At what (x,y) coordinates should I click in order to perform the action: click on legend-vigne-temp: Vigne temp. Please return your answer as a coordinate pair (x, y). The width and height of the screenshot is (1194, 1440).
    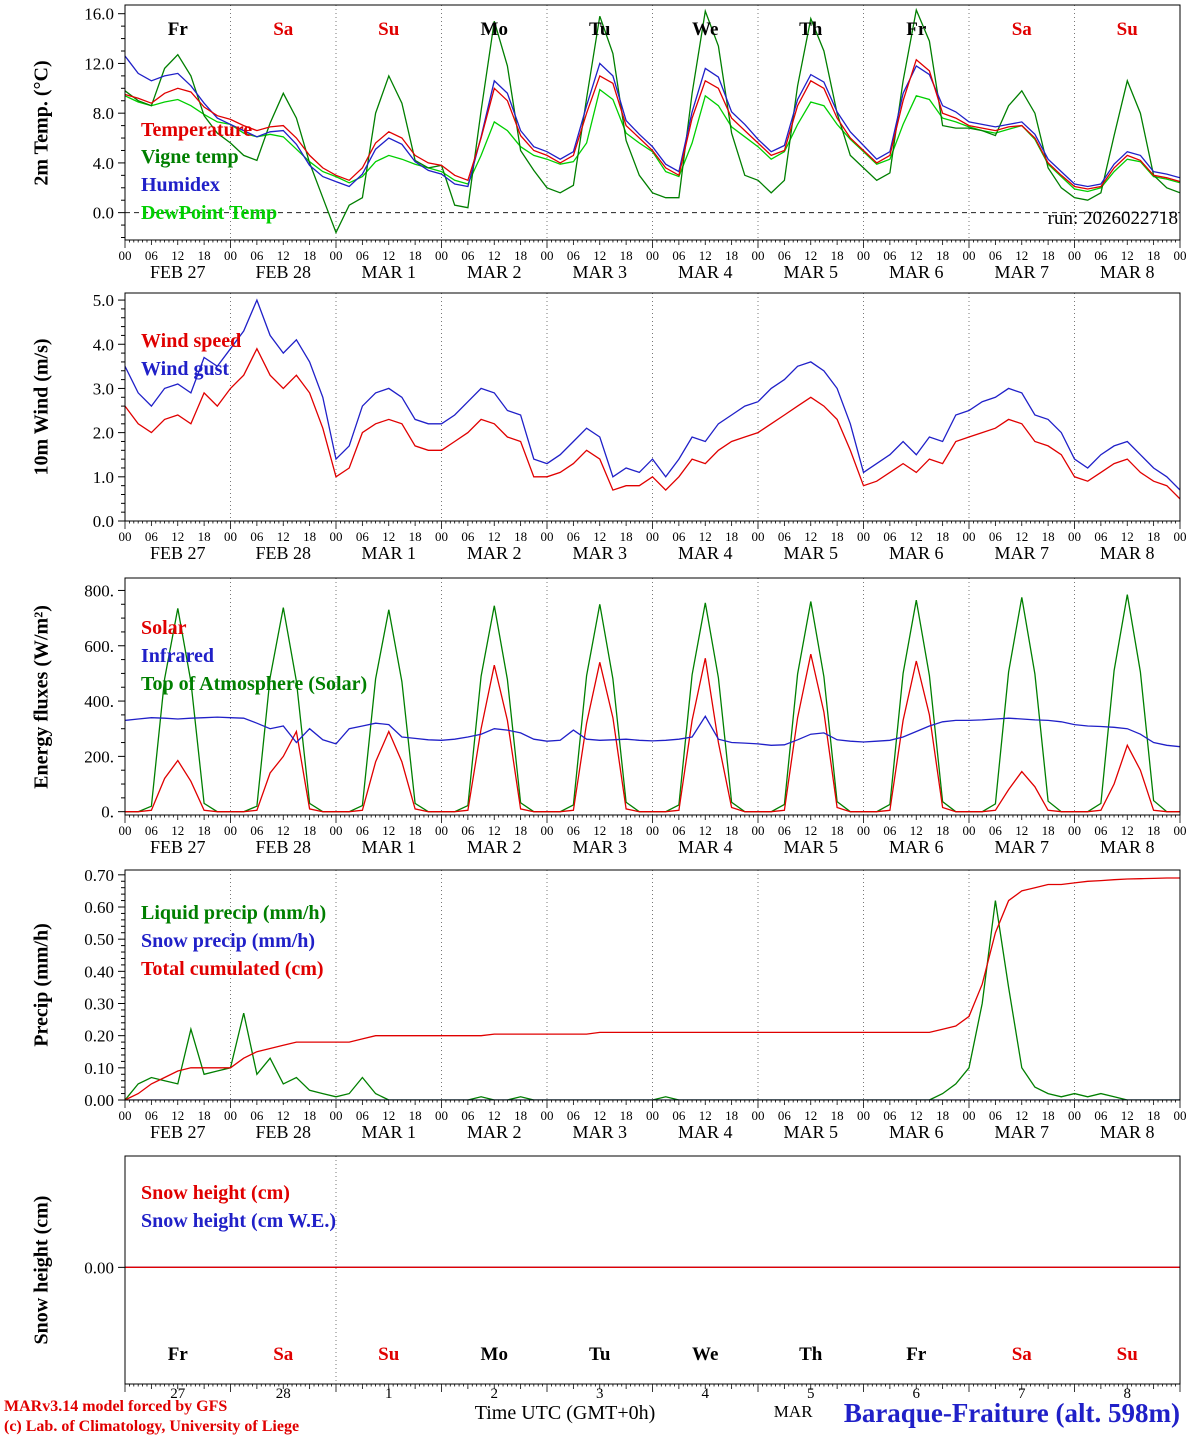
    Looking at the image, I should click on (190, 157).